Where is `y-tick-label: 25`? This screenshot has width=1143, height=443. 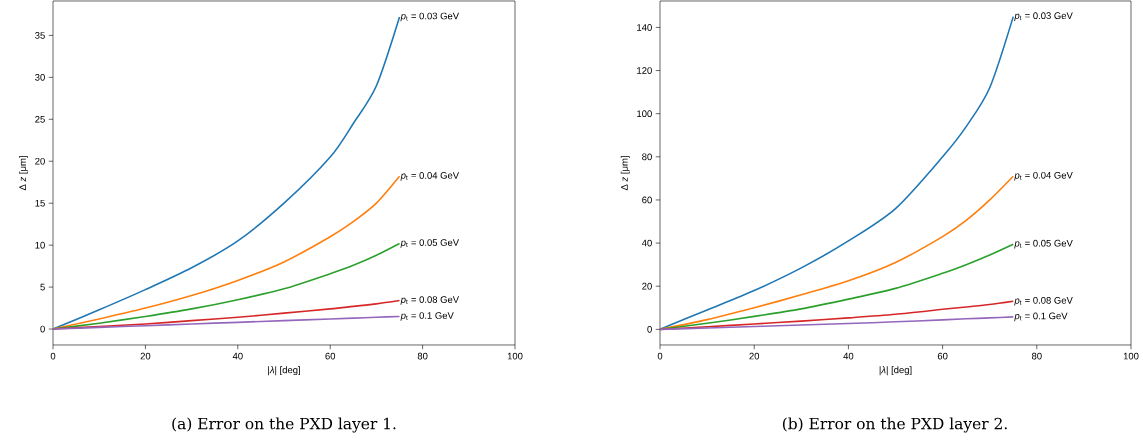 y-tick-label: 25 is located at coordinates (40, 119).